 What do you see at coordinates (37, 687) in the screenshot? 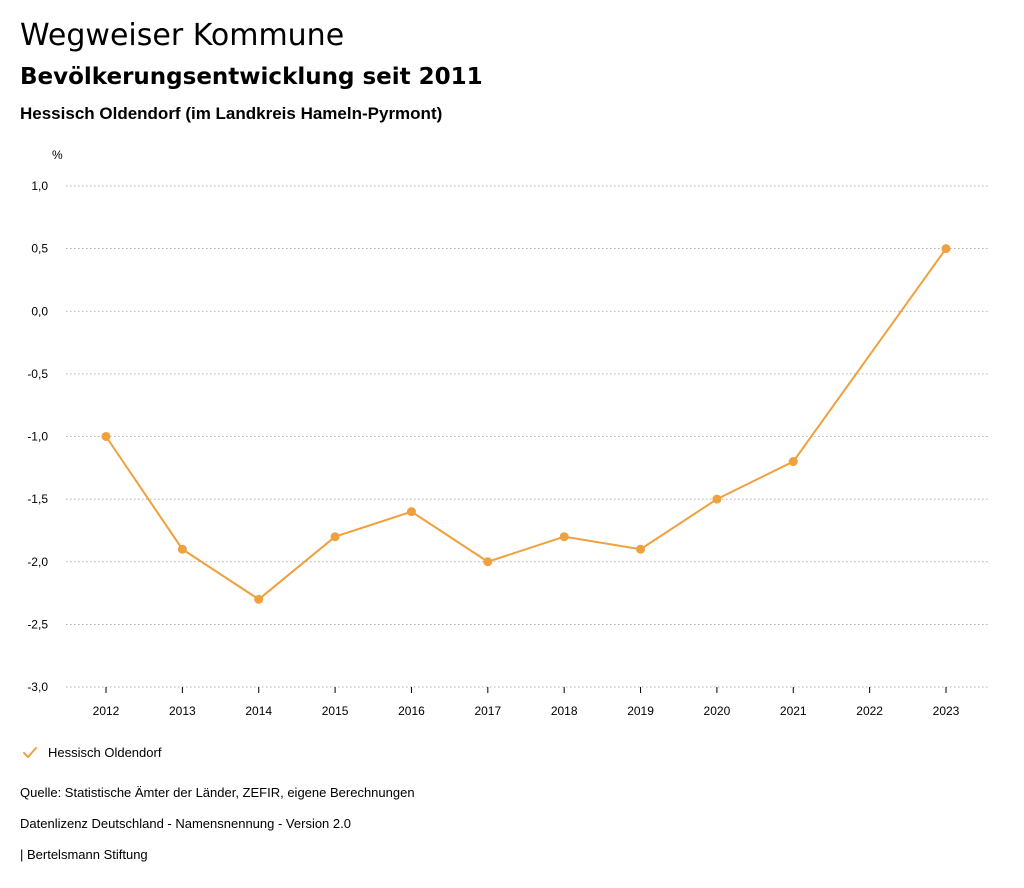
I see `y-tick-label: -3,0` at bounding box center [37, 687].